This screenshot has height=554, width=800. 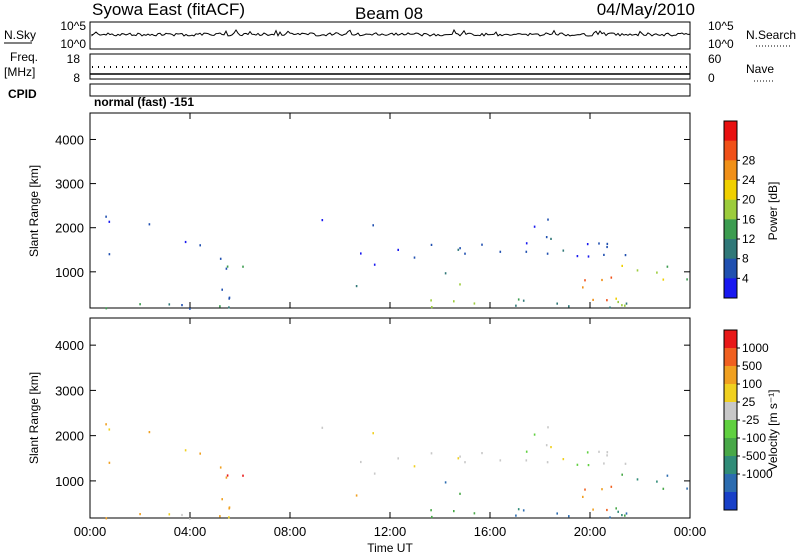 I want to click on velocity-ytick-label: 4000, so click(x=69, y=345).